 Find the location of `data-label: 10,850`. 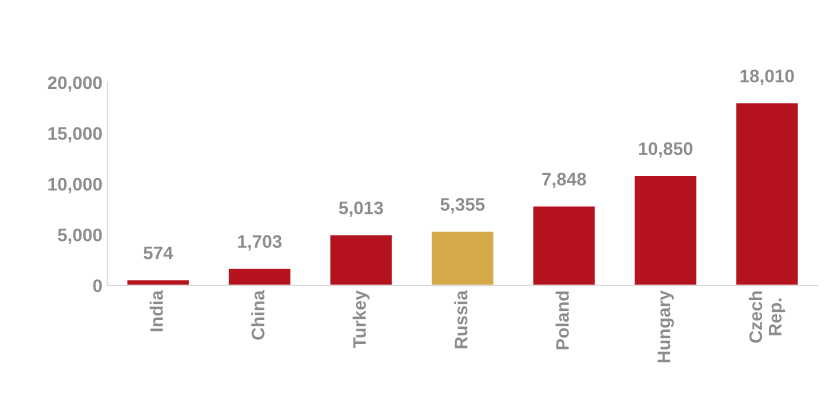

data-label: 10,850 is located at coordinates (665, 150).